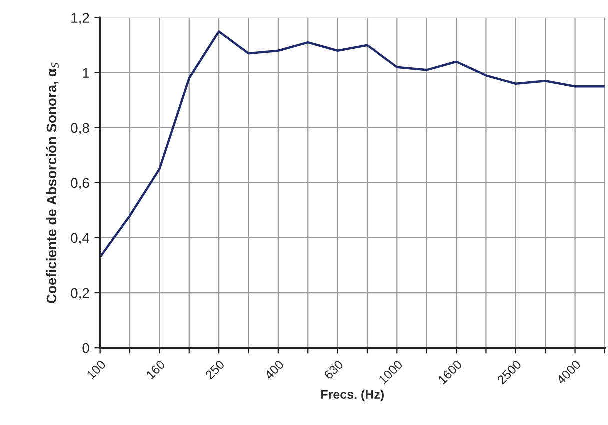 This screenshot has width=608, height=425. I want to click on y-tick-label: 1,2, so click(81, 19).